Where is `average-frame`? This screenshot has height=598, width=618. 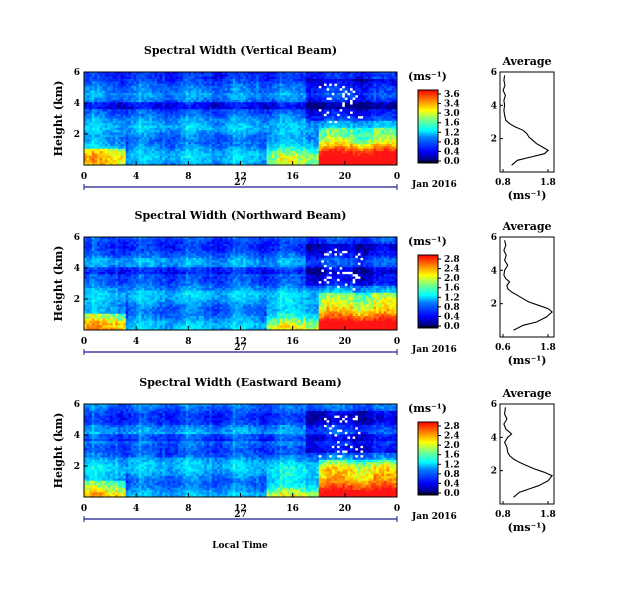 average-frame is located at coordinates (527, 287).